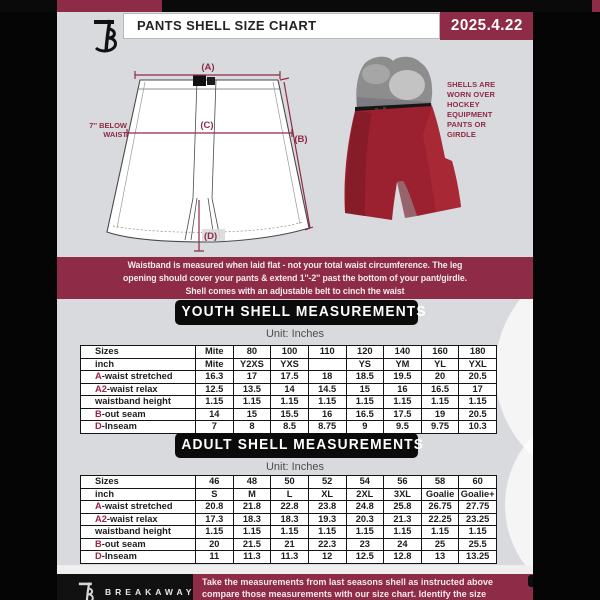 This screenshot has height=600, width=600. Describe the element at coordinates (252, 482) in the screenshot. I see `table-cell: 48` at that location.